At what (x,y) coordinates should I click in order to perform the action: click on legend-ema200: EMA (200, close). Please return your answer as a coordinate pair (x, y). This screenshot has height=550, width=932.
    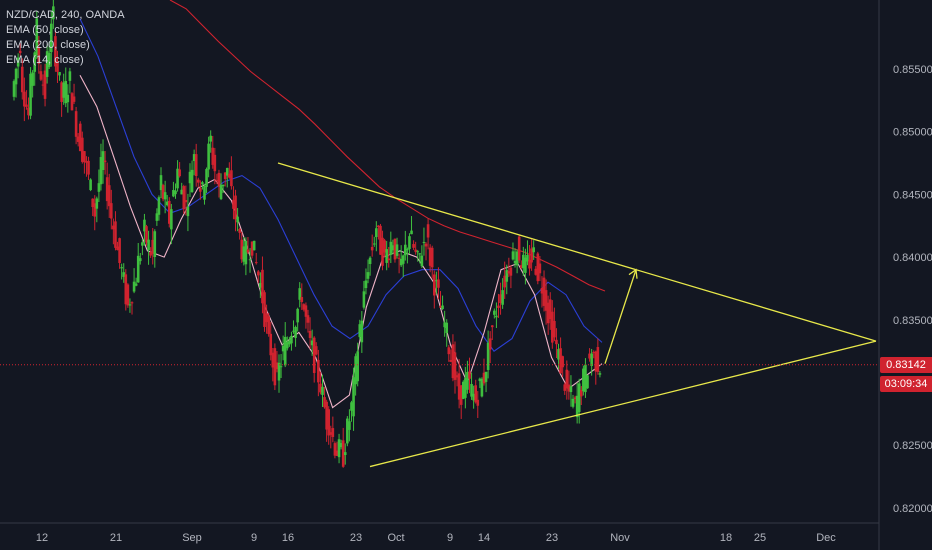
    Looking at the image, I should click on (48, 45).